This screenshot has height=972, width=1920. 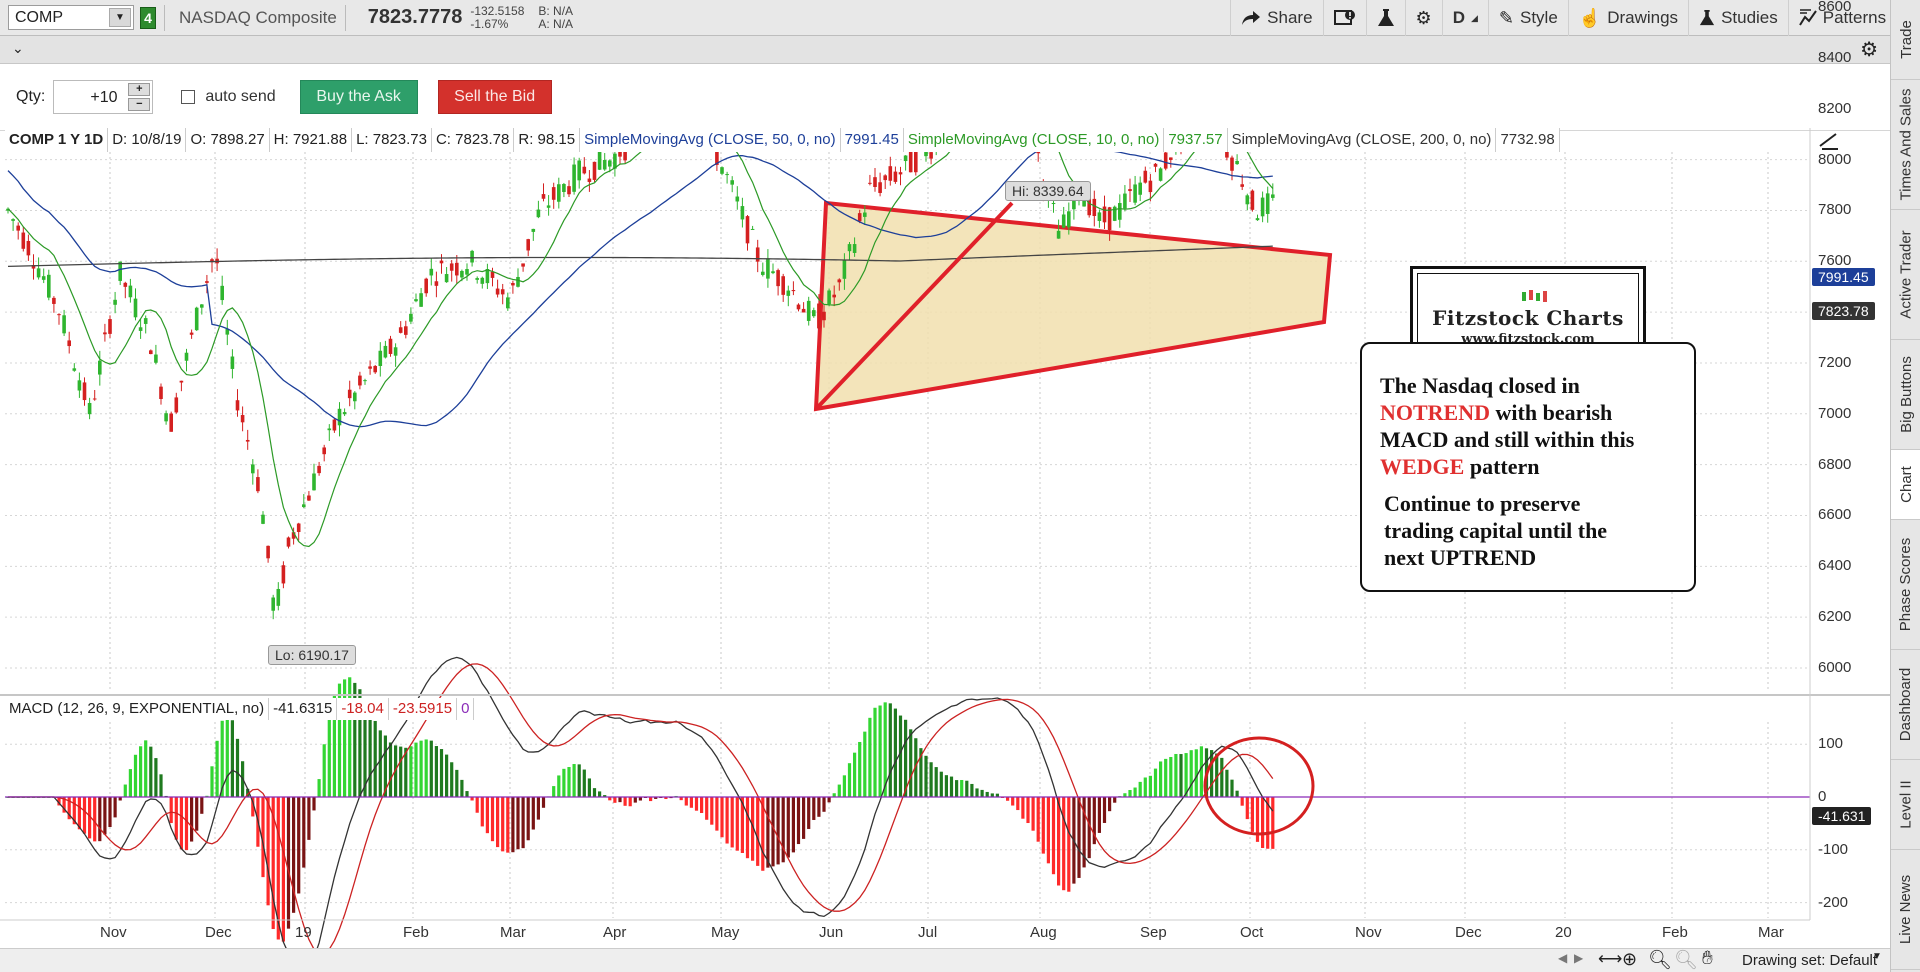 I want to click on buy-ask-button: Buy the Ask, so click(x=358, y=97).